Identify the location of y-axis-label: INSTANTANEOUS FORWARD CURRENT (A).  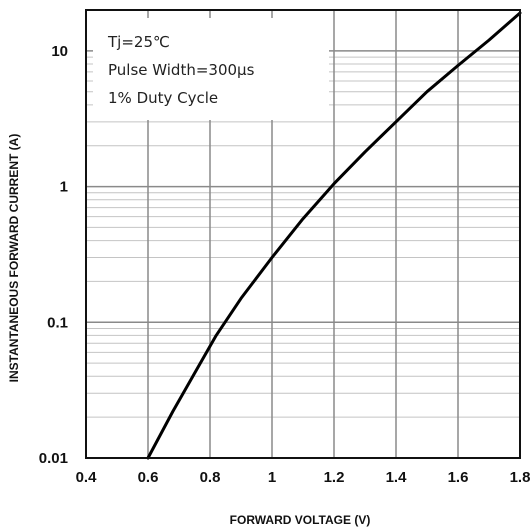
(14, 258).